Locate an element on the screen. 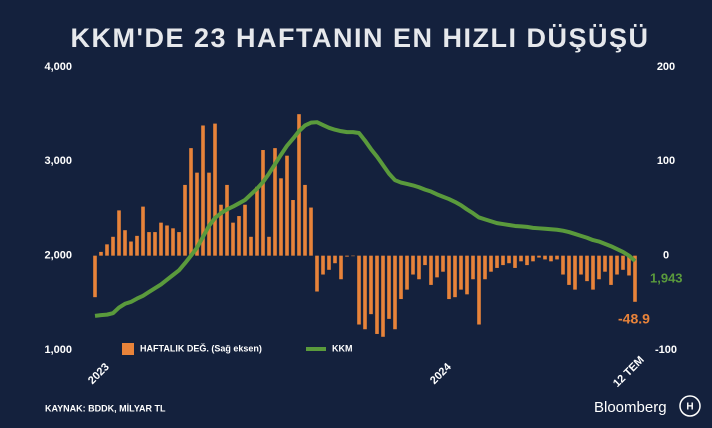 The image size is (712, 428). legend-swatch is located at coordinates (128, 349).